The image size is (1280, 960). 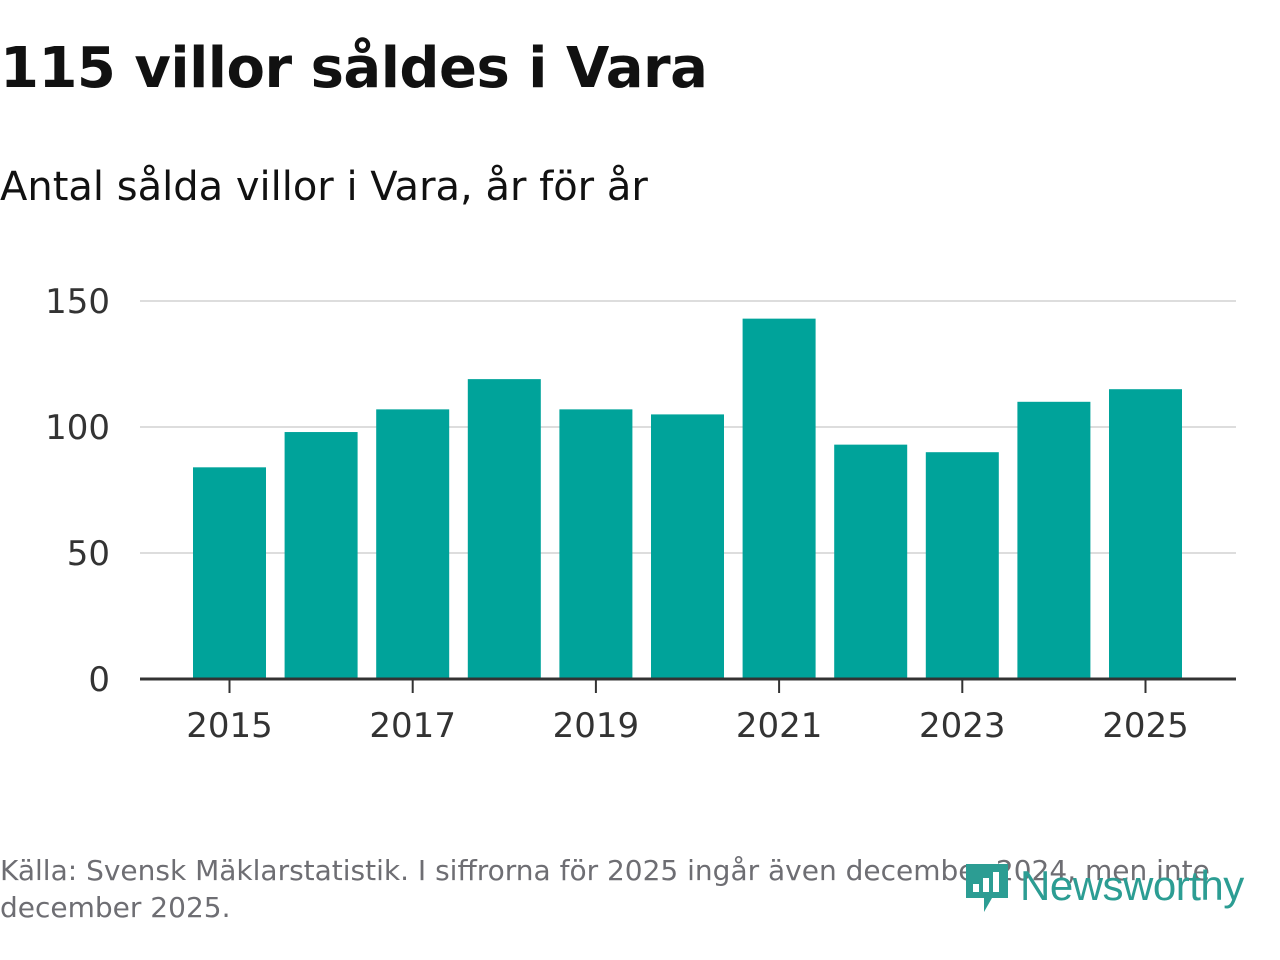 What do you see at coordinates (321, 555) in the screenshot?
I see `bar-2016` at bounding box center [321, 555].